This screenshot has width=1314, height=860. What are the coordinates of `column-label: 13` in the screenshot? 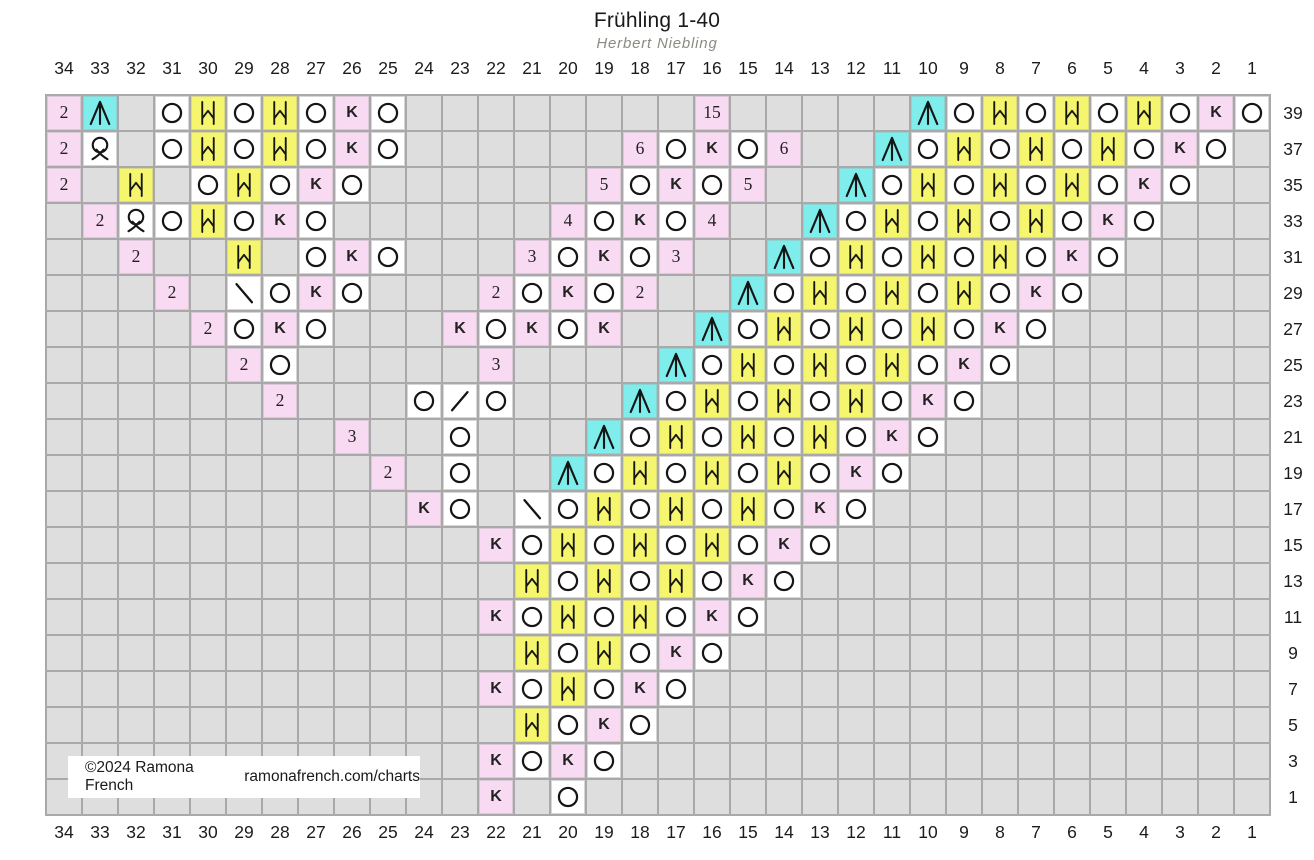 It's located at (820, 832).